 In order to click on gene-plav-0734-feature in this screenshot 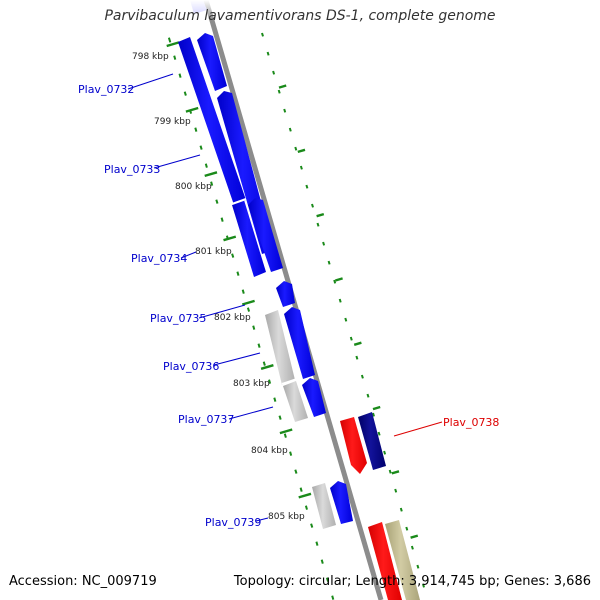, I will do `click(249, 238)`.